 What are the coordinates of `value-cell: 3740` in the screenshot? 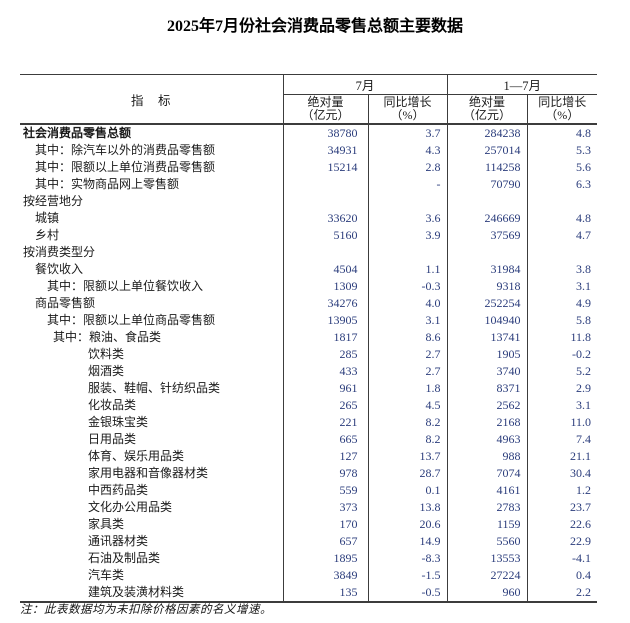 It's located at (487, 371).